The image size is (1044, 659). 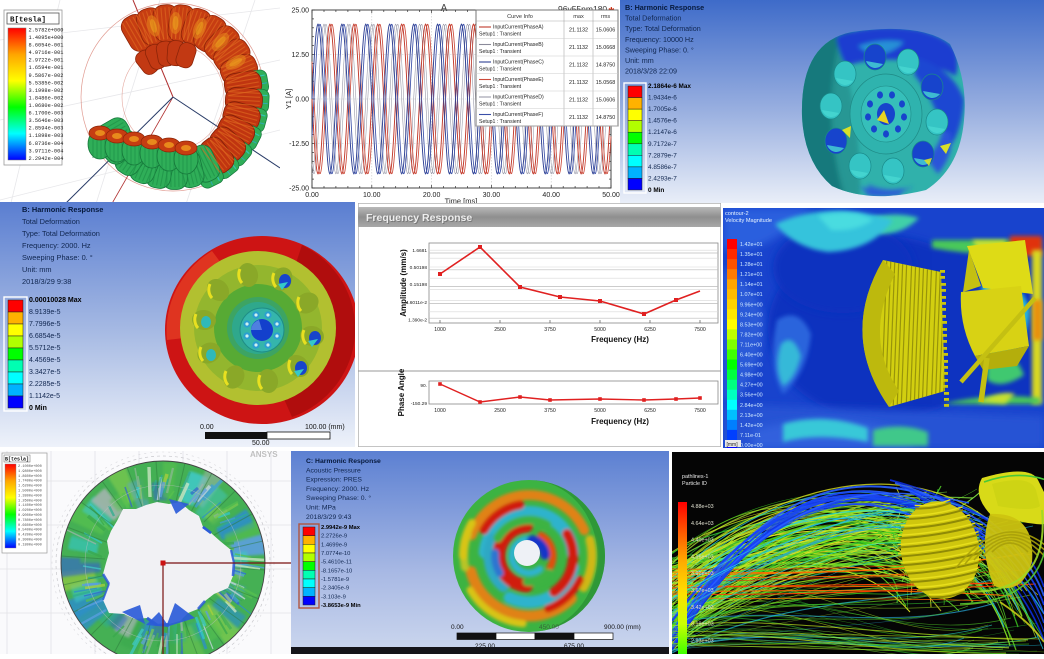 I want to click on svg-text: 1.42e+01, so click(x=751, y=245).